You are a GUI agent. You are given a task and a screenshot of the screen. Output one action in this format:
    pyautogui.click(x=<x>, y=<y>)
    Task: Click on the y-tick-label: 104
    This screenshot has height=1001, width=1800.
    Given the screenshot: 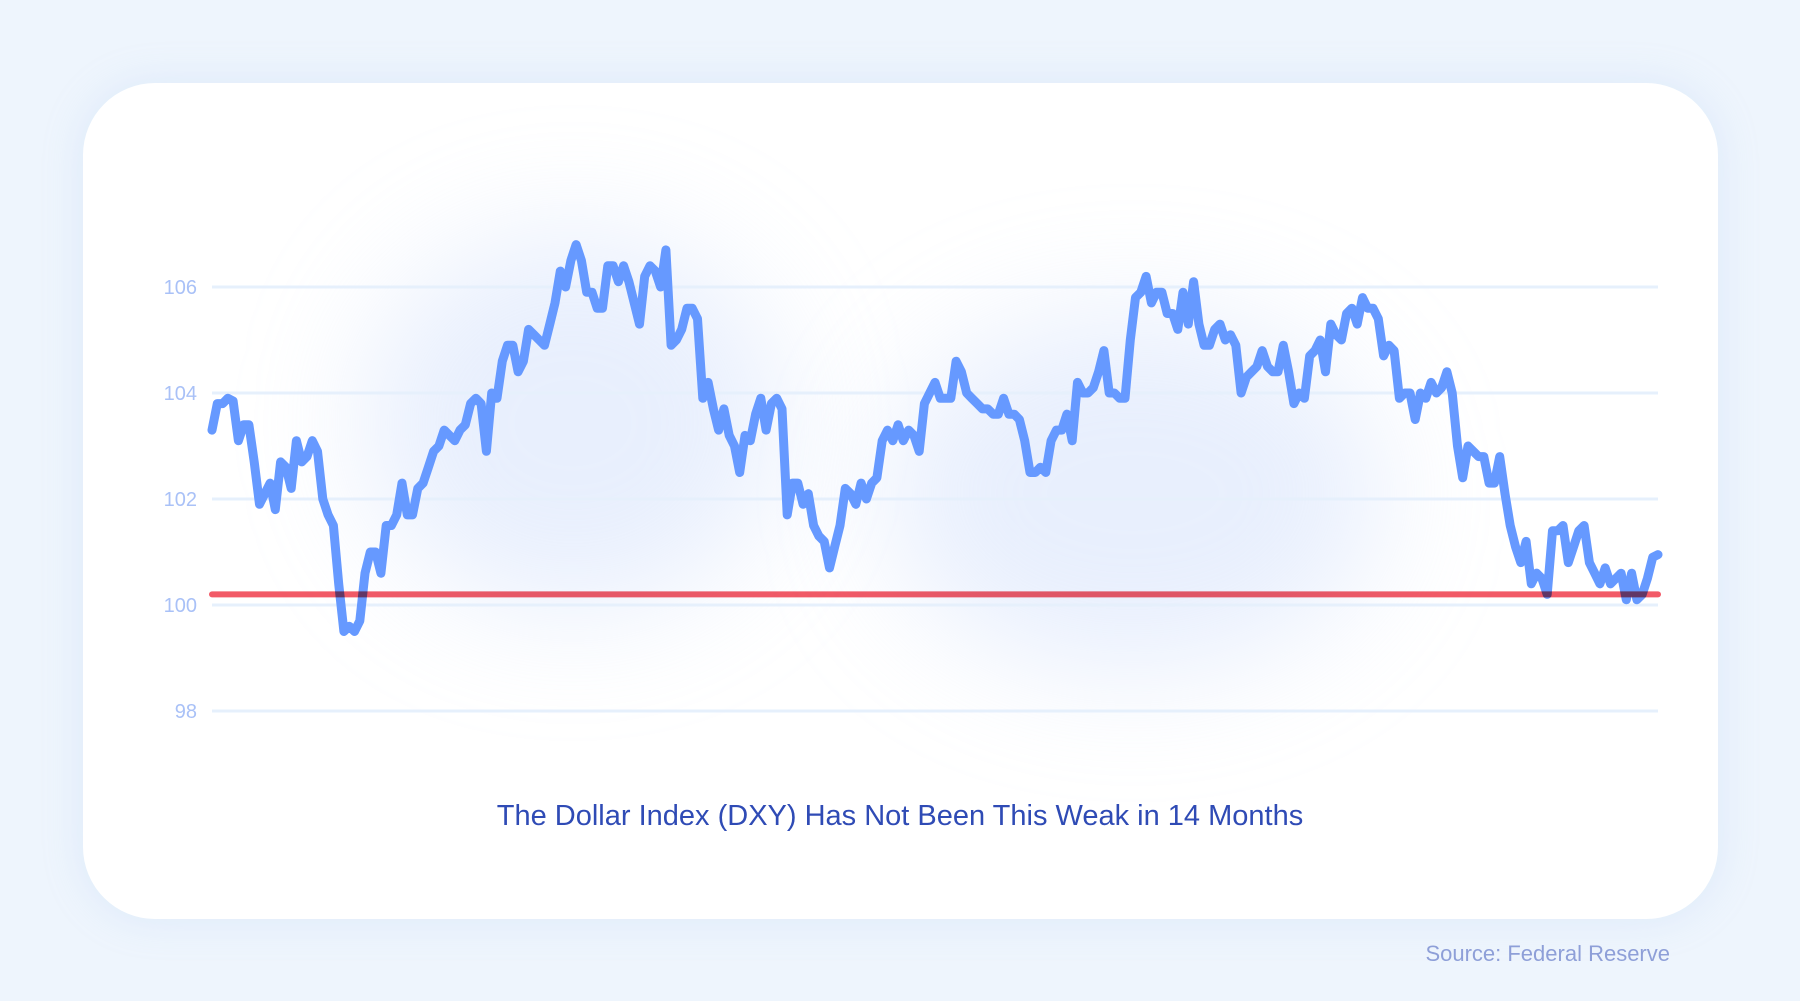 What is the action you would take?
    pyautogui.click(x=180, y=394)
    